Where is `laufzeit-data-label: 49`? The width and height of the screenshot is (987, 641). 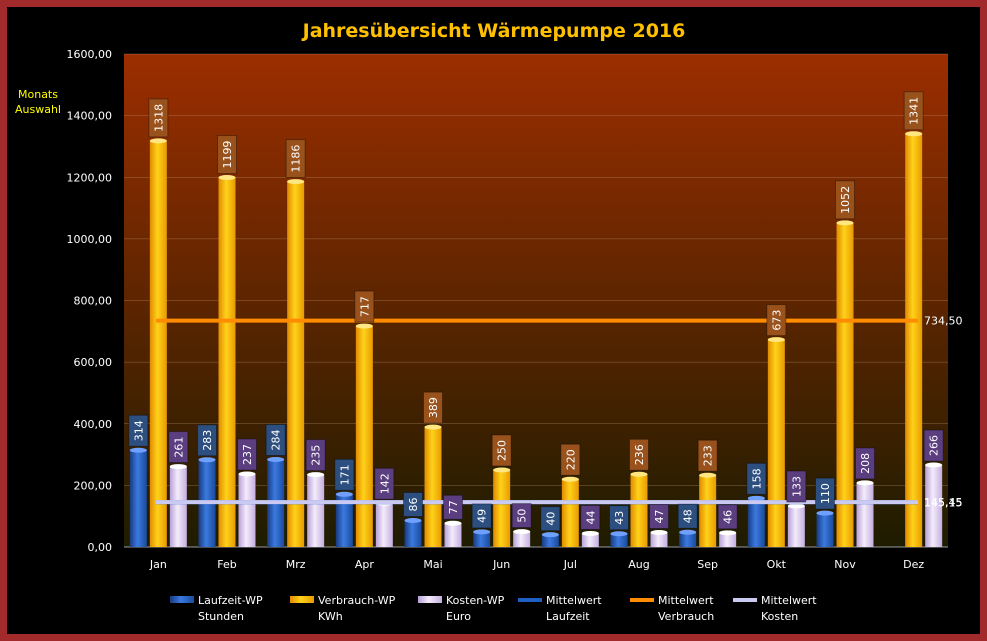 laufzeit-data-label: 49 is located at coordinates (482, 516).